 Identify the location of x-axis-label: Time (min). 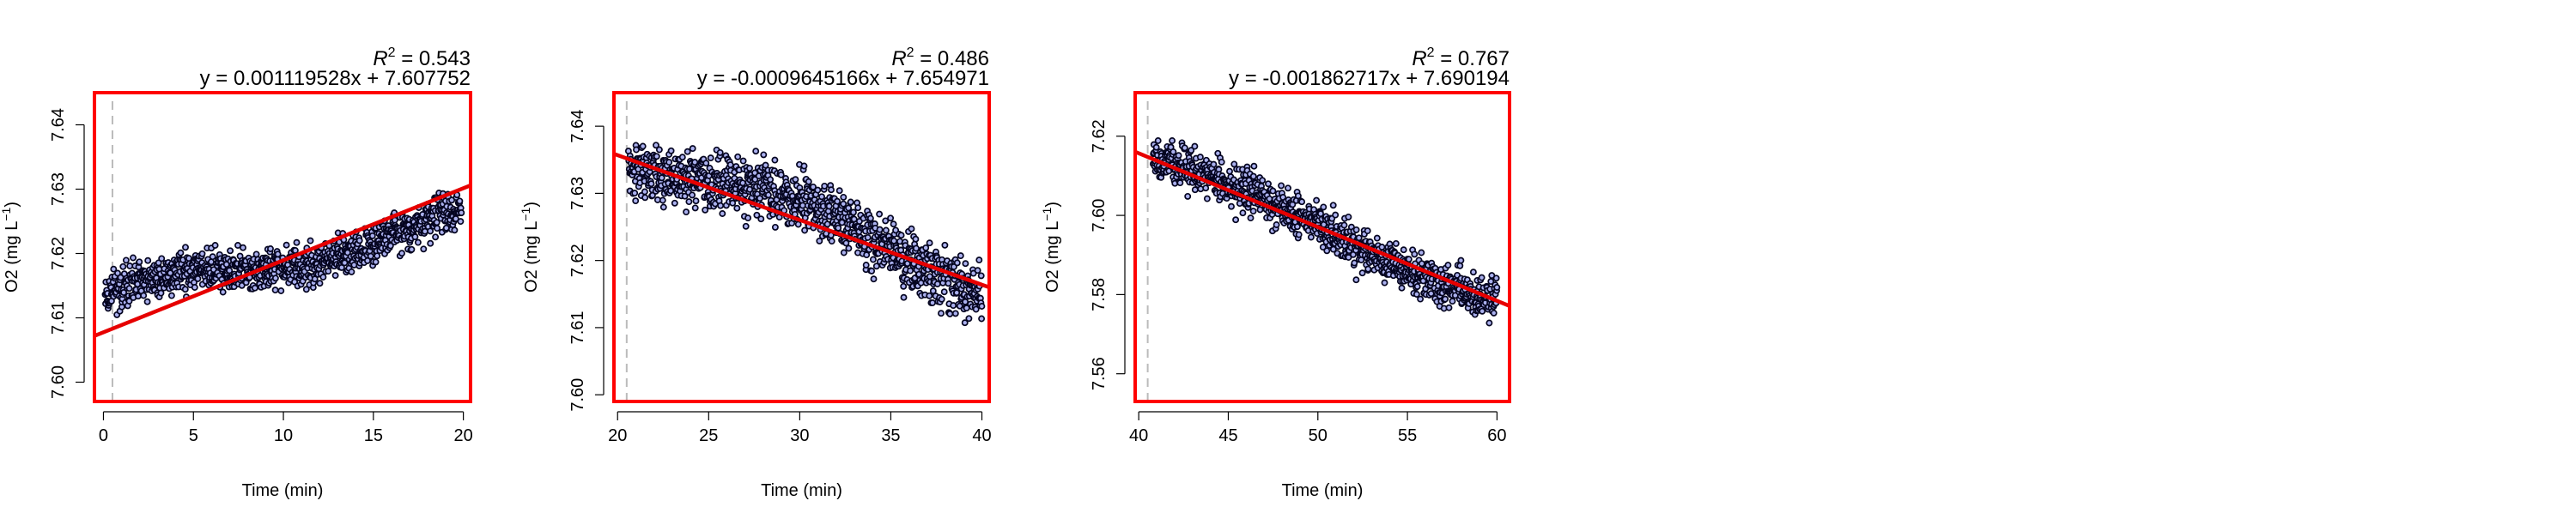
(801, 490).